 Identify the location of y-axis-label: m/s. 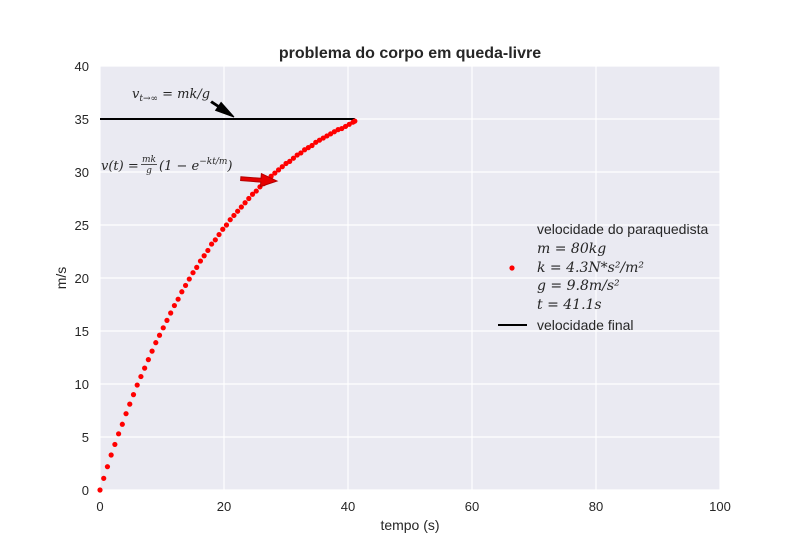
(61, 278).